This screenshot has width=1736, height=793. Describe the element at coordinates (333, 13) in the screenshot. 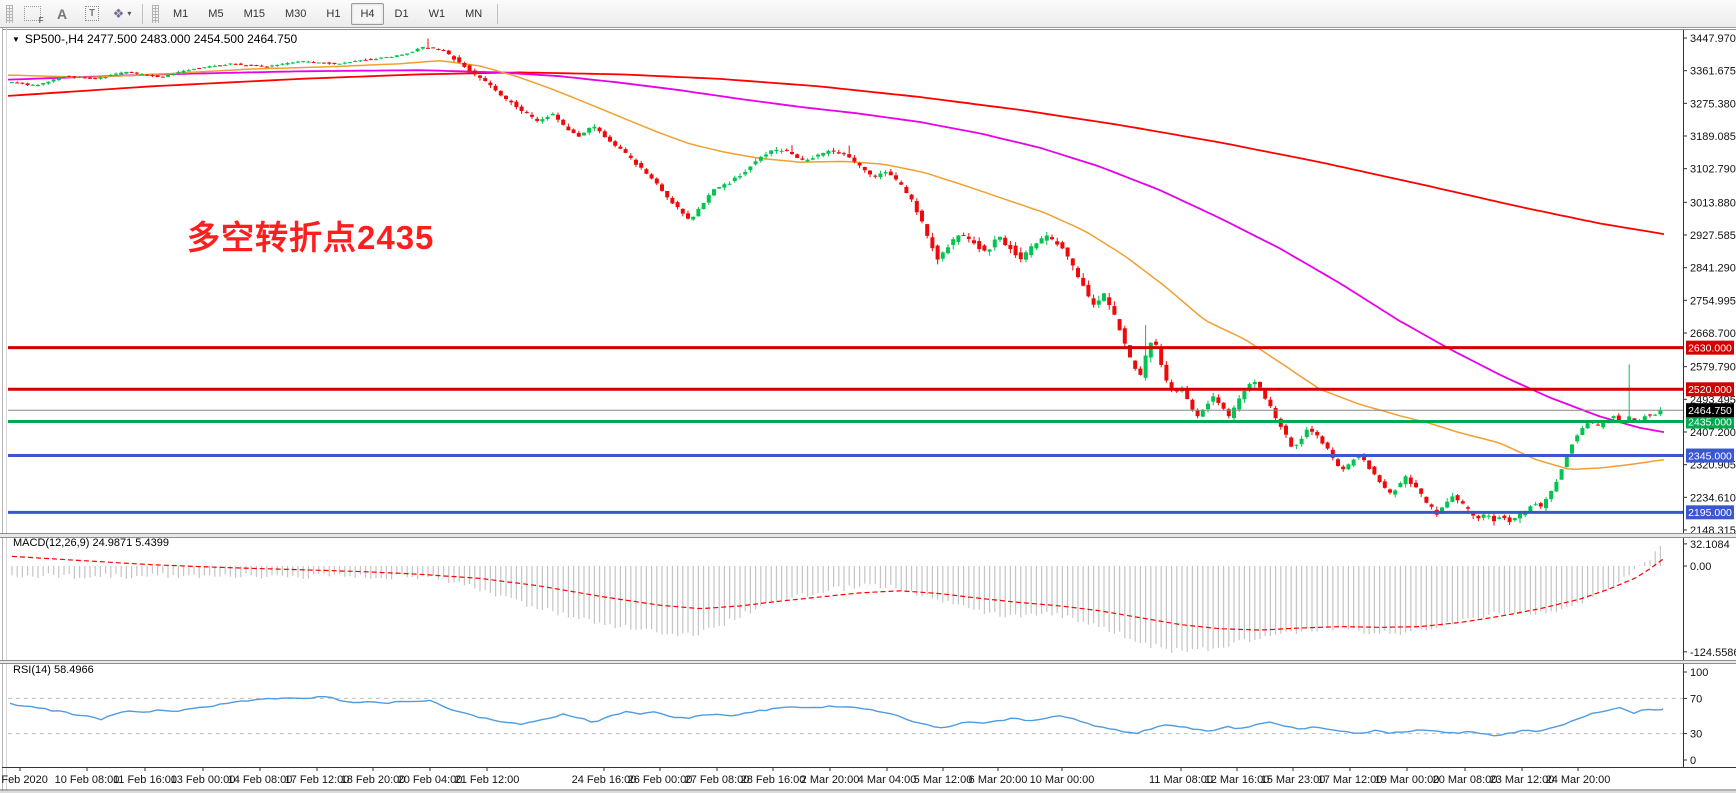

I see `timeframe-button-h1: H1` at that location.